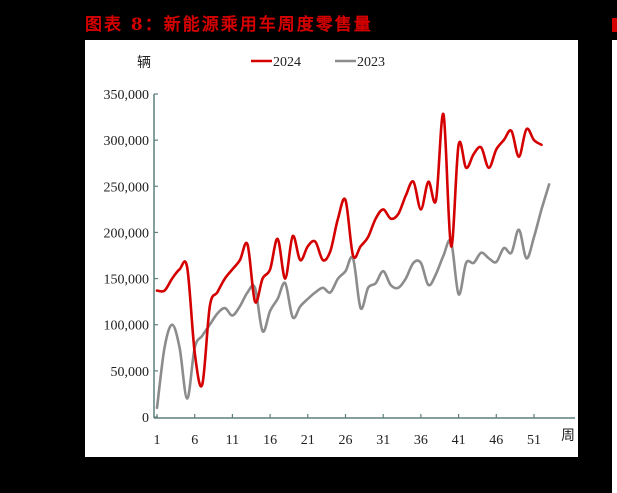 This screenshot has height=493, width=617. I want to click on x-tick-label: 46, so click(496, 440).